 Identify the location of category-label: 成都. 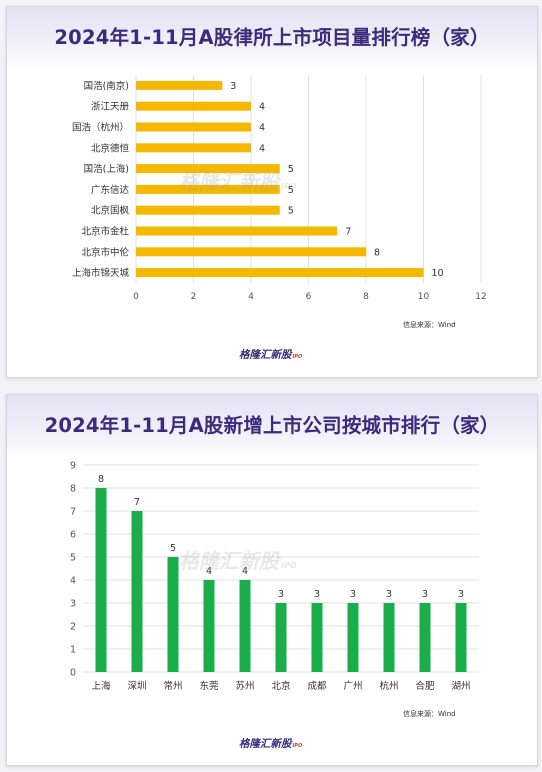
(317, 686).